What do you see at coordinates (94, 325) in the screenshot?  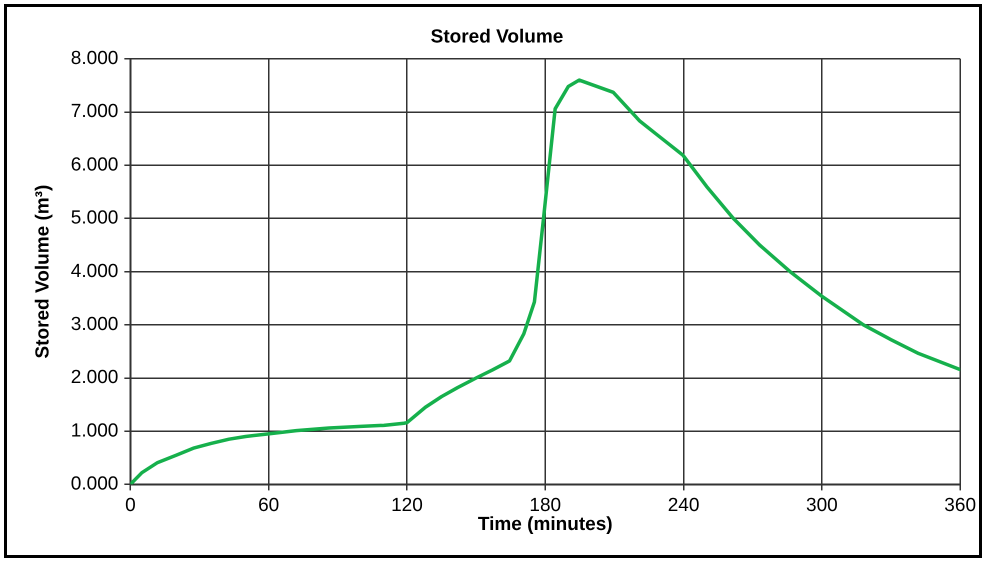 I see `y-tick-label: 3.000` at bounding box center [94, 325].